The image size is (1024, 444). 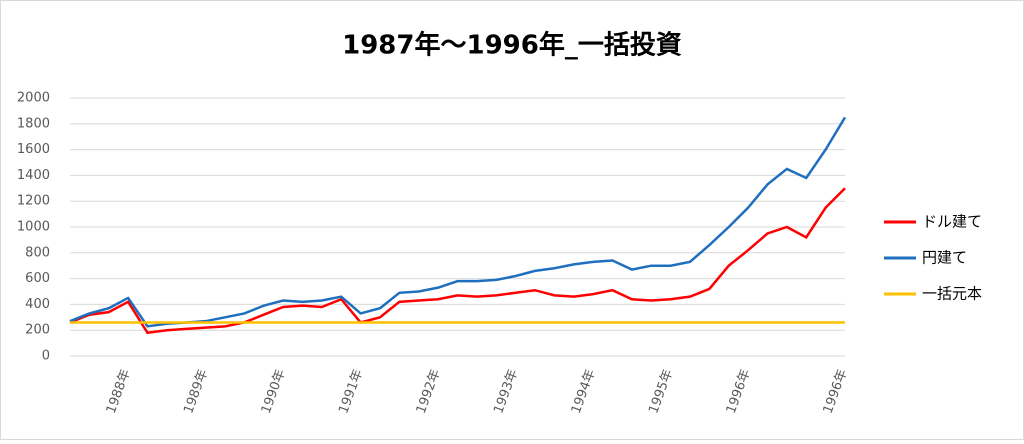 I want to click on legend-label: 一括元本, so click(x=952, y=294).